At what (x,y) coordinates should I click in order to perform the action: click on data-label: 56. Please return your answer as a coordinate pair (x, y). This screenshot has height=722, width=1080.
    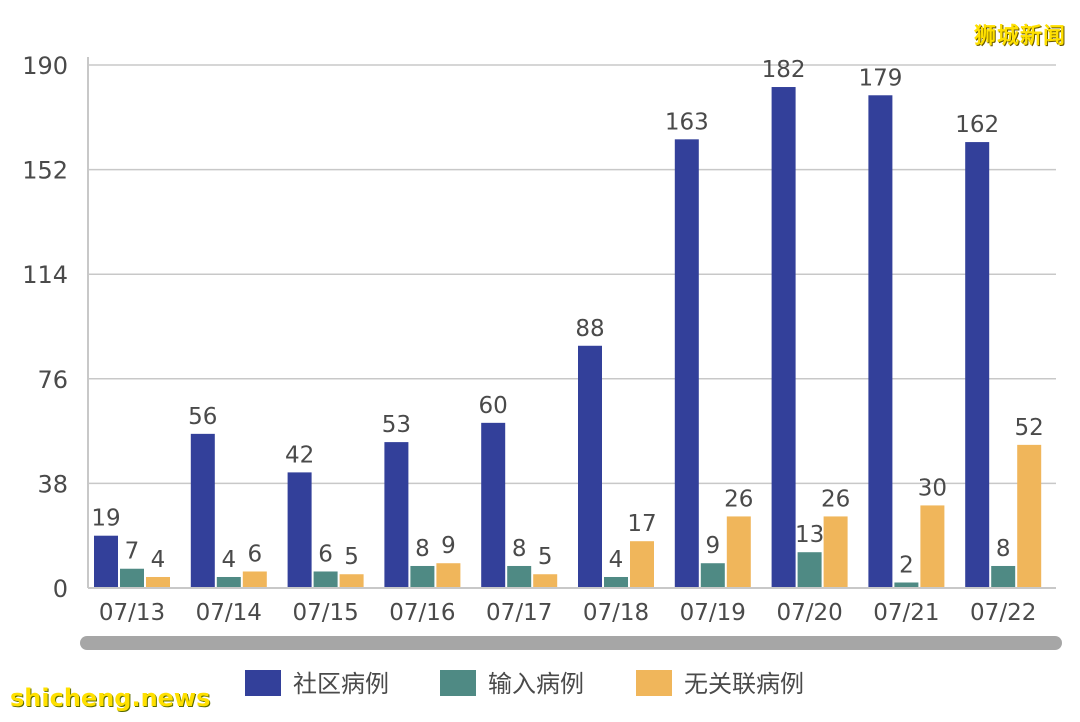
    Looking at the image, I should click on (202, 417).